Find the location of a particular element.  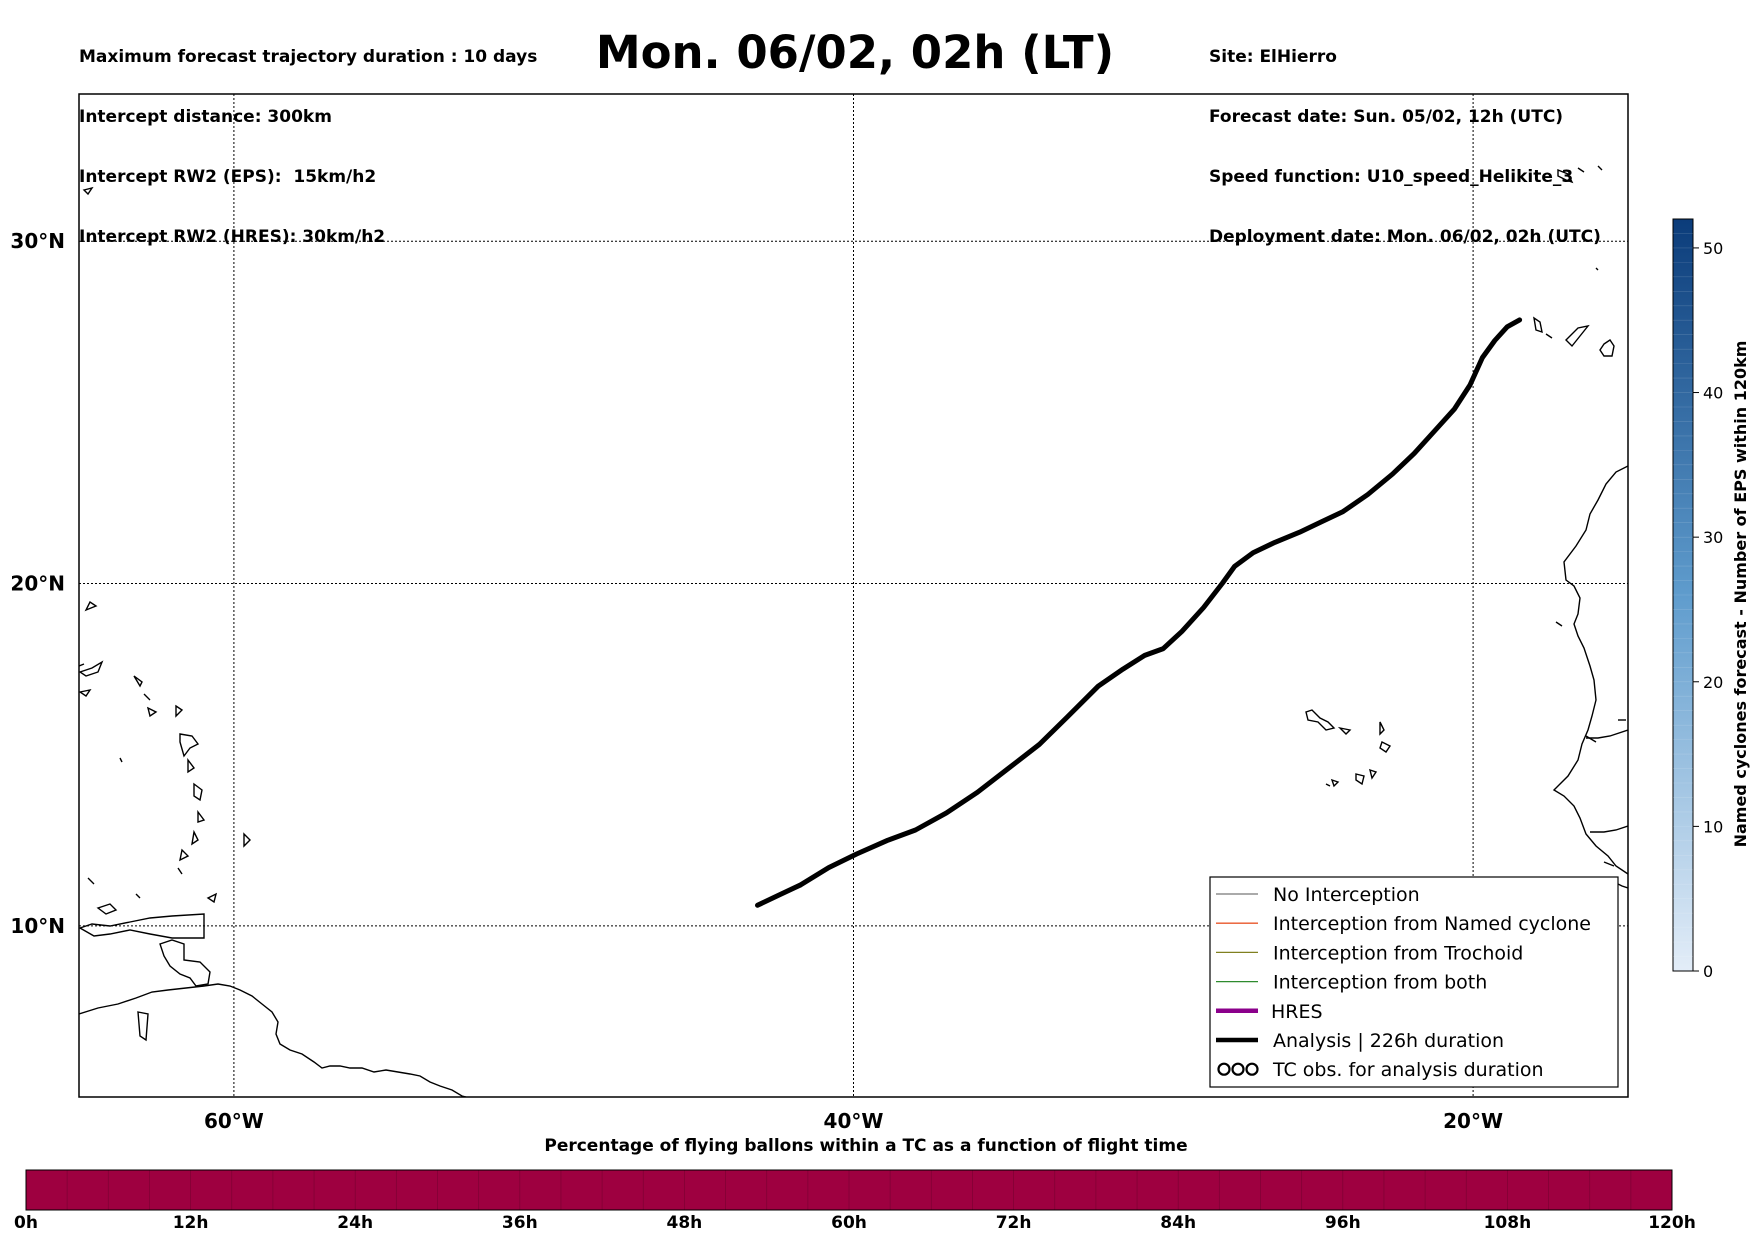

legend-label: Interception from Trochoid is located at coordinates (1398, 953).